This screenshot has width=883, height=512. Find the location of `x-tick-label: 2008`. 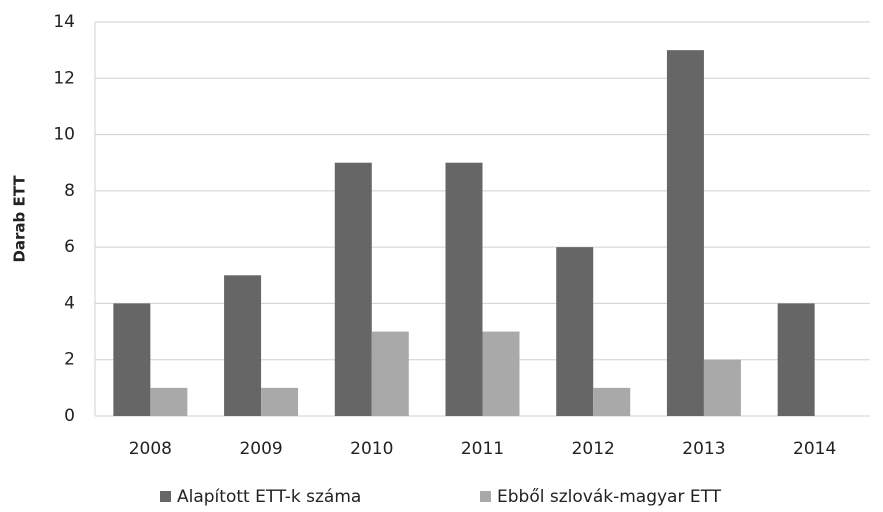

x-tick-label: 2008 is located at coordinates (150, 449).